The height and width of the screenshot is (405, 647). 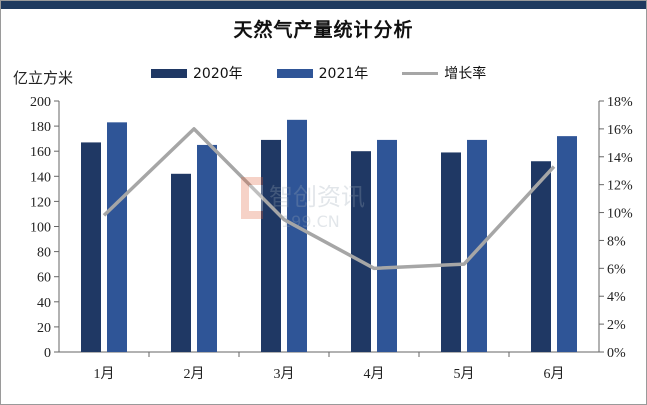 I want to click on y2-tick-label: 12%, so click(x=620, y=186).